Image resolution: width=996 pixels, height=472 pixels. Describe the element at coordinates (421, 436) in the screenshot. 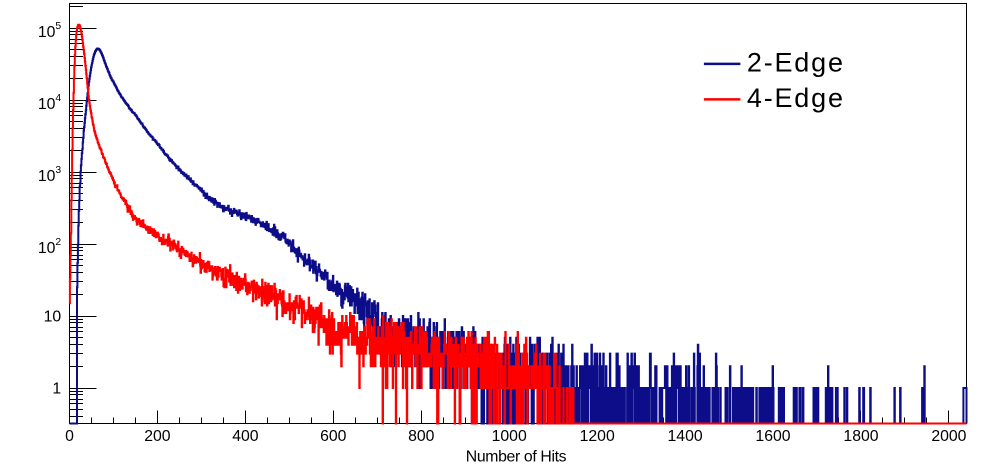

I see `svg-text: 800` at that location.